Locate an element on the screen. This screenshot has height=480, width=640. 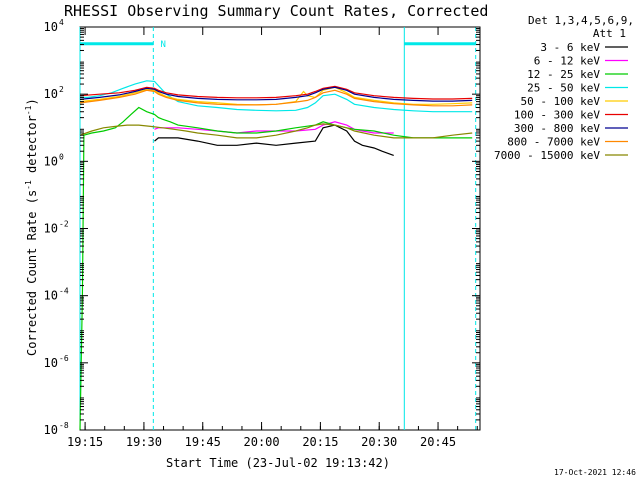
x-axis-label: Start Time (23-Jul-02 19:13:42) is located at coordinates (278, 463).